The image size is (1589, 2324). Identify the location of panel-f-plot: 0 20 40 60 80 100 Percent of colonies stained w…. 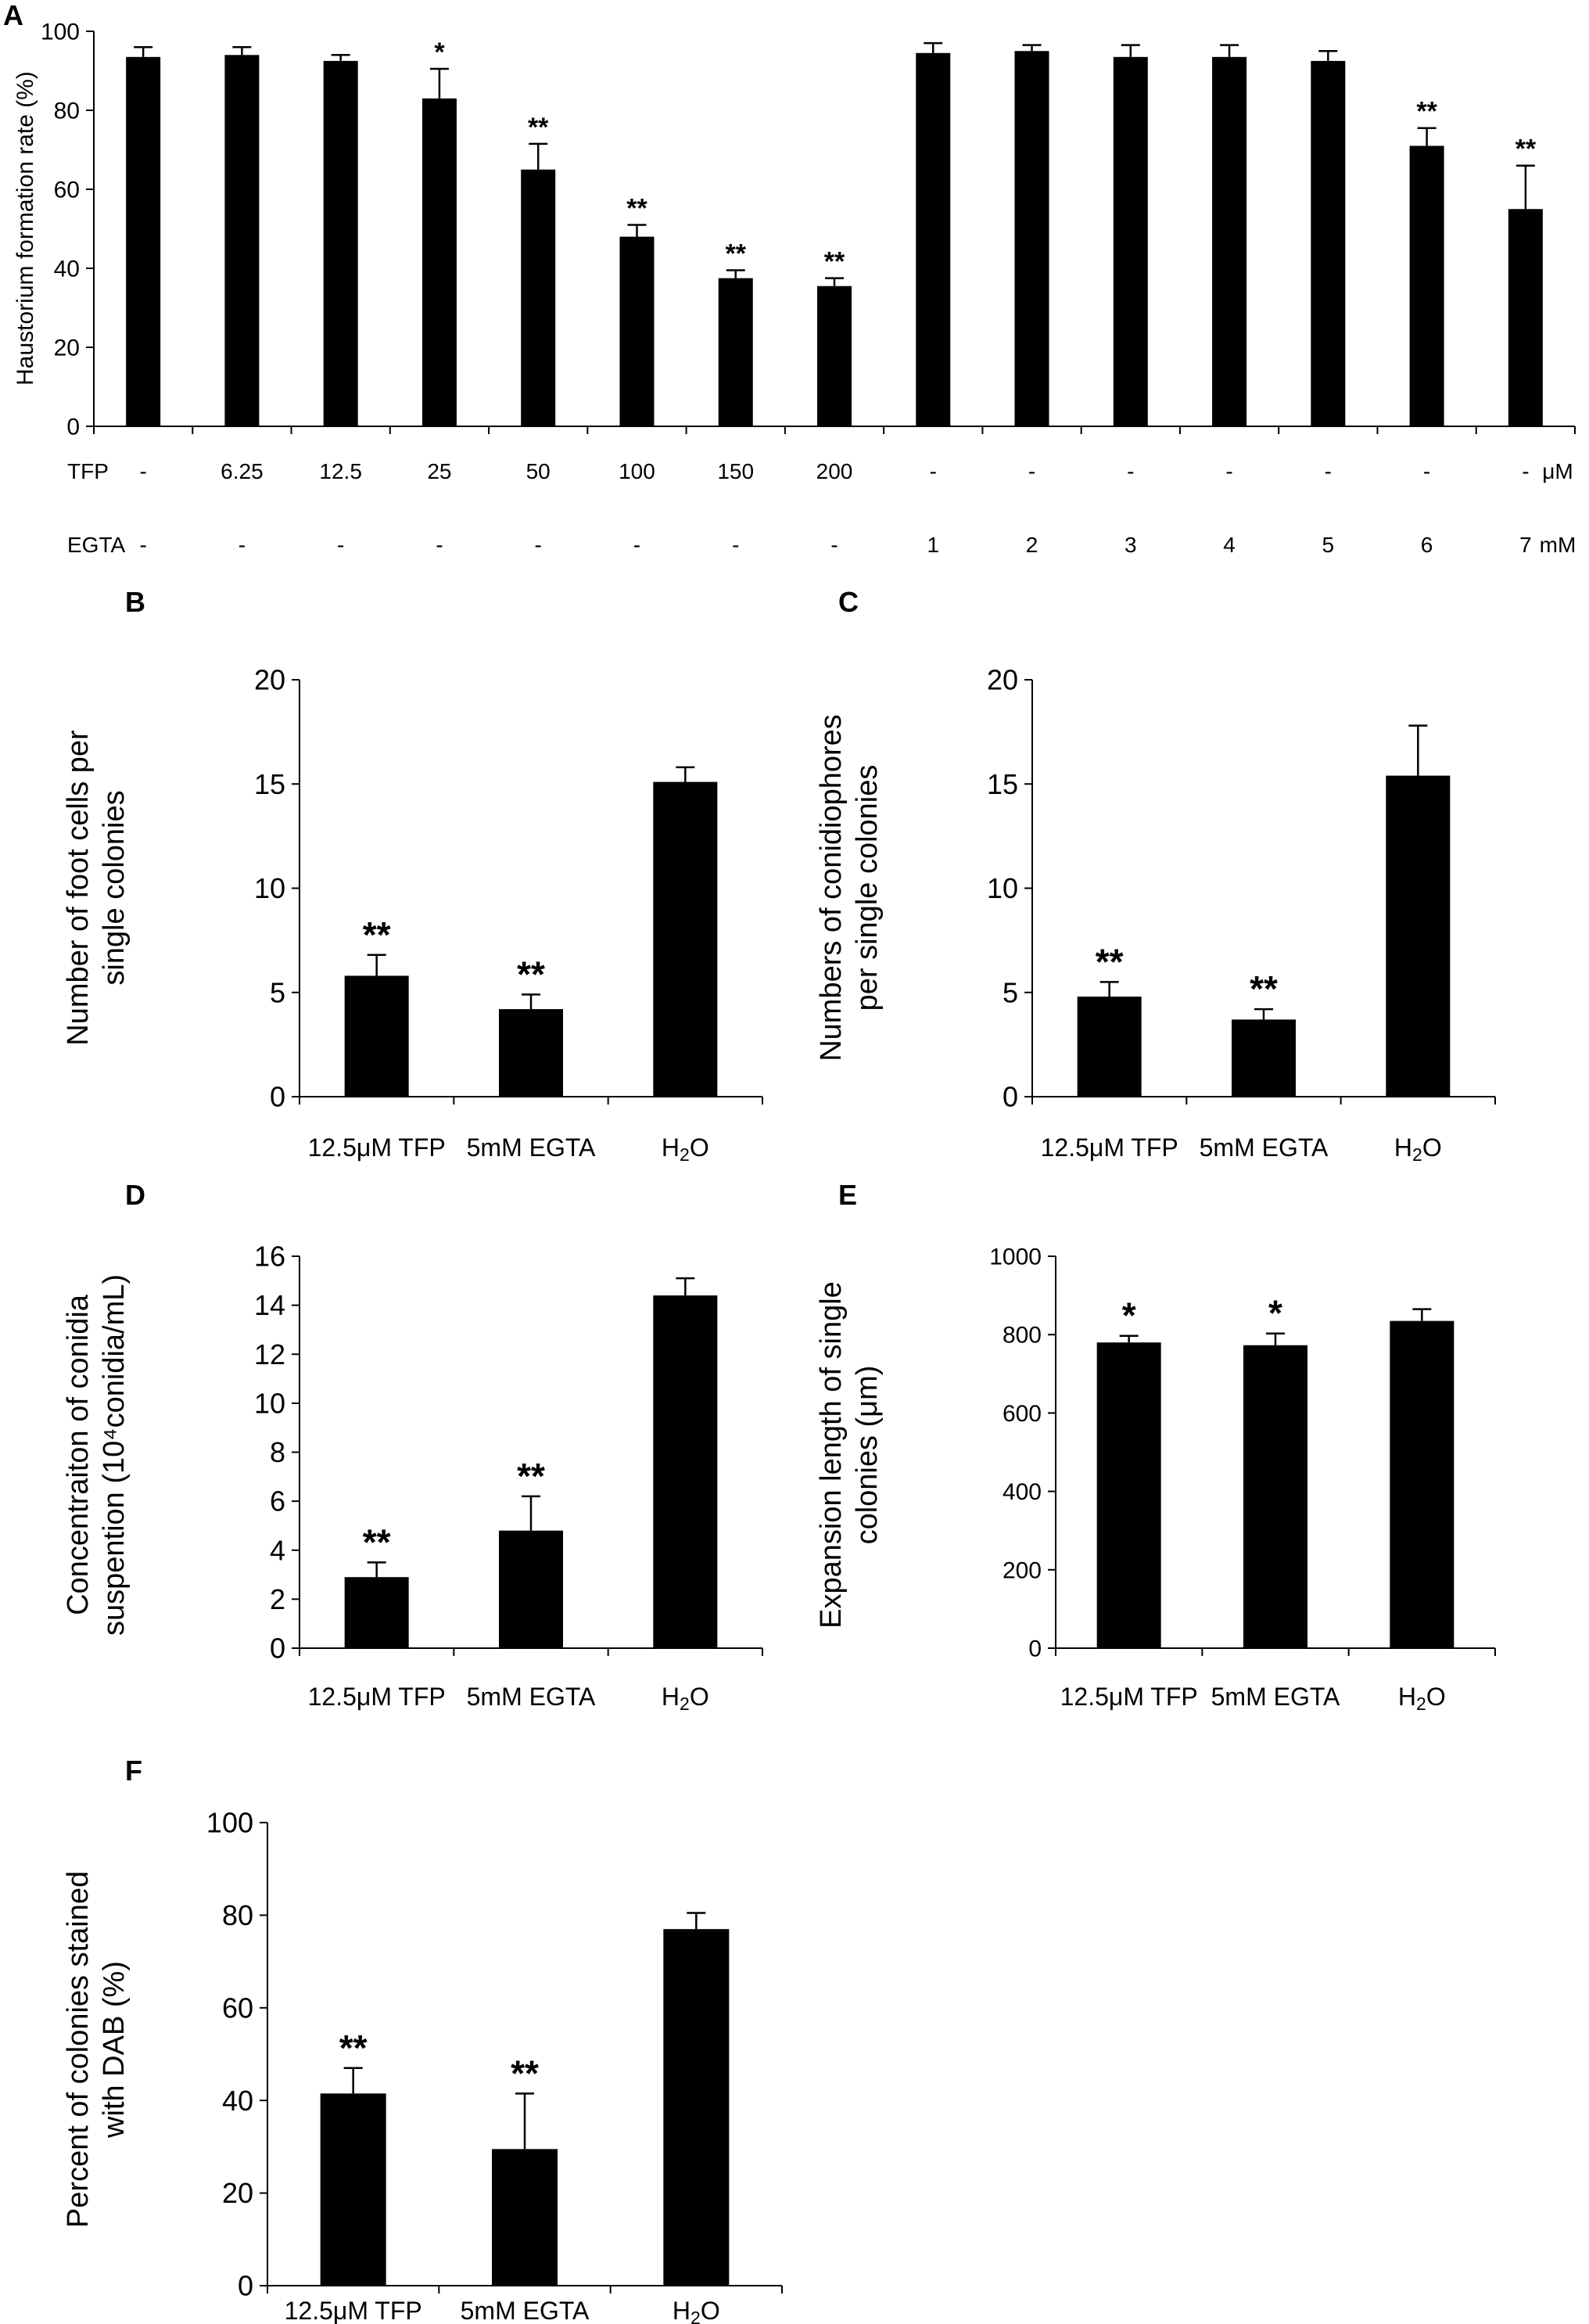
(422, 2065).